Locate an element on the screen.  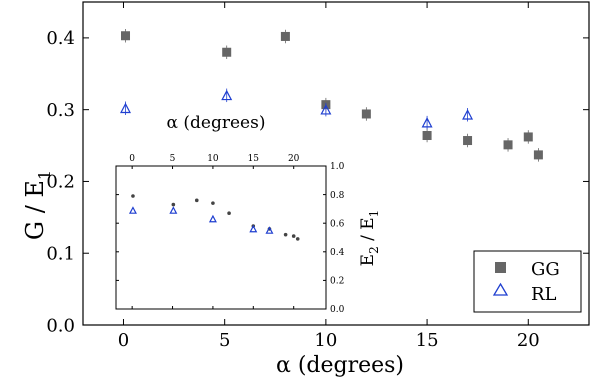
svg-text: G / E1 is located at coordinates (37, 205).